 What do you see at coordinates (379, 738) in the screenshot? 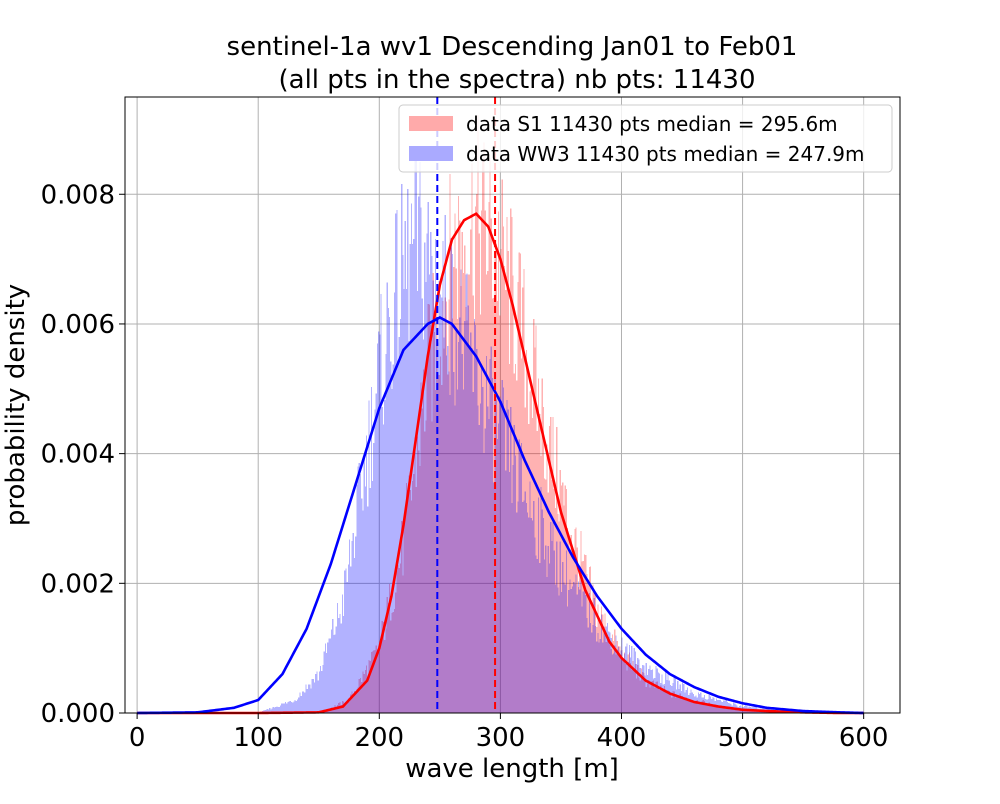
I see `x-tick-label-2: 200` at bounding box center [379, 738].